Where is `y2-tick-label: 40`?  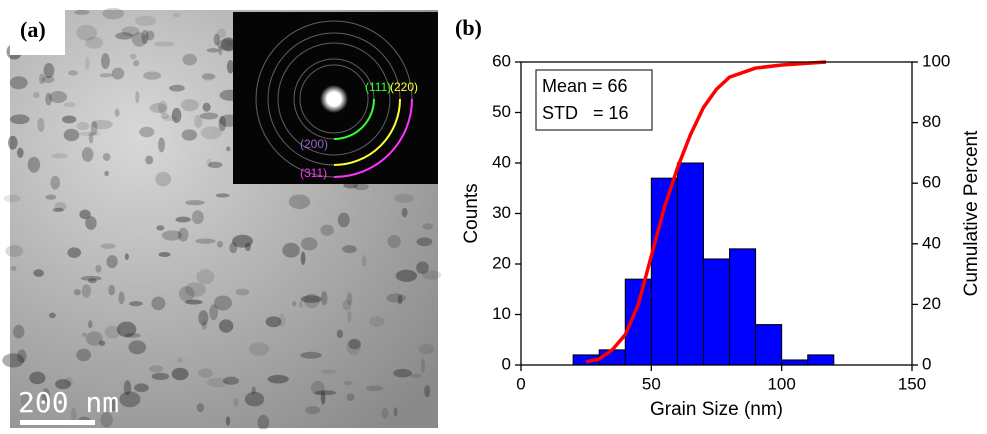 y2-tick-label: 40 is located at coordinates (931, 242).